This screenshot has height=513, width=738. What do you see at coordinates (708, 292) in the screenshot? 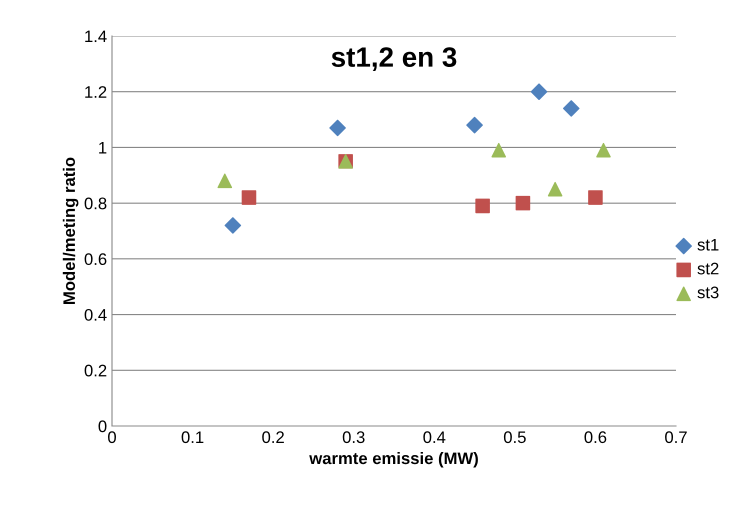
I see `legend-label: st3` at bounding box center [708, 292].